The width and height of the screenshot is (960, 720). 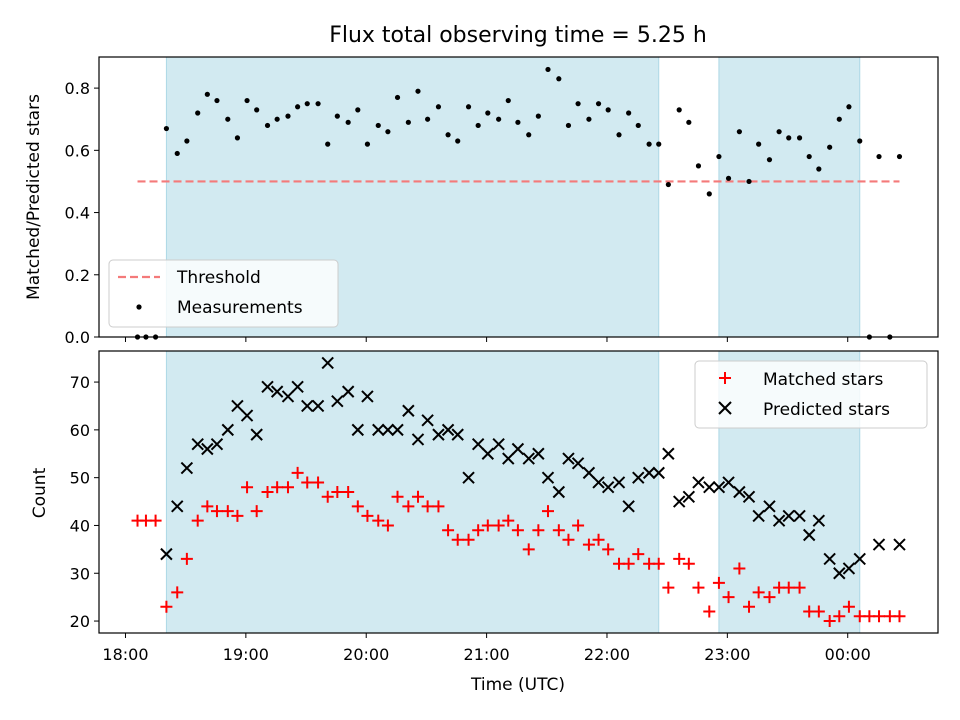 I want to click on y-tick-label: 50, so click(x=80, y=478).